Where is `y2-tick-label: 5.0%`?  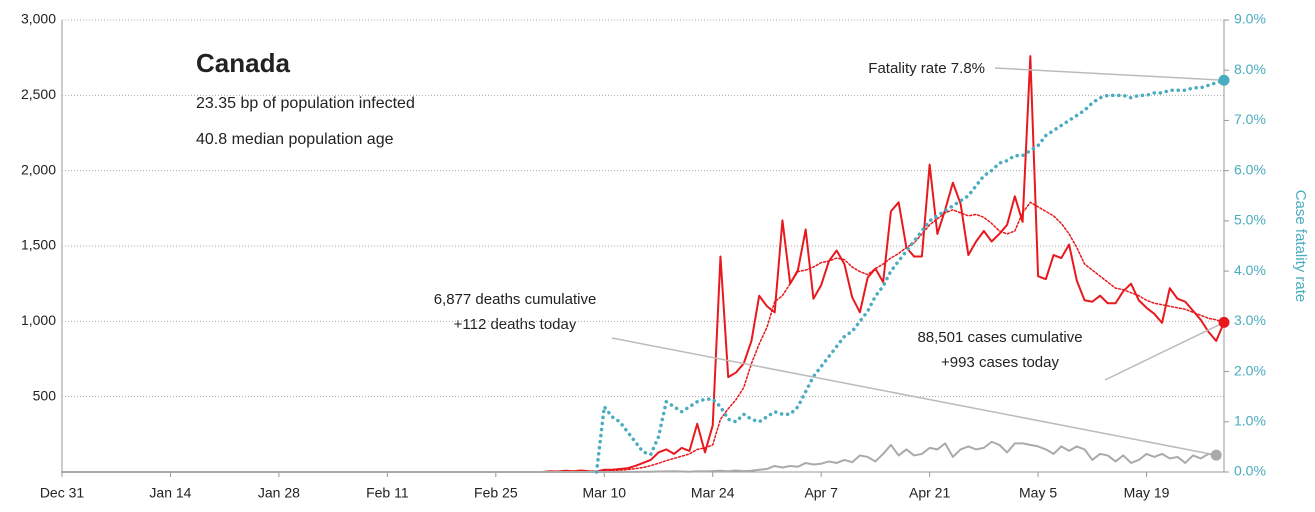
y2-tick-label: 5.0% is located at coordinates (1250, 220).